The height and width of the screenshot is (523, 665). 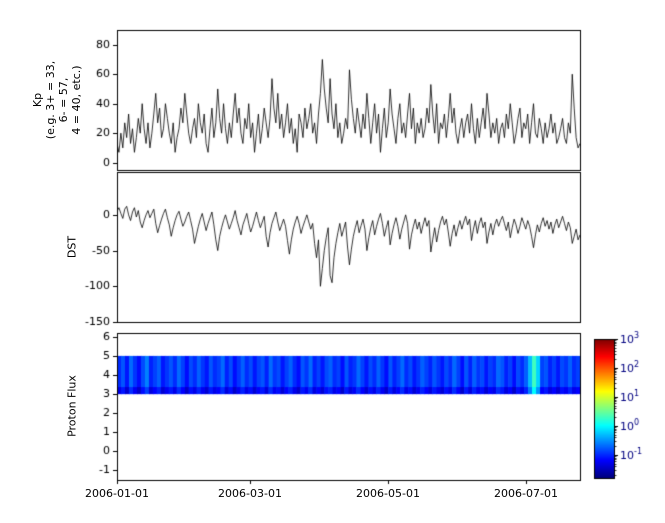 I want to click on kp-axis-label-line: (e.g. 3+ = 33,, so click(x=50, y=100).